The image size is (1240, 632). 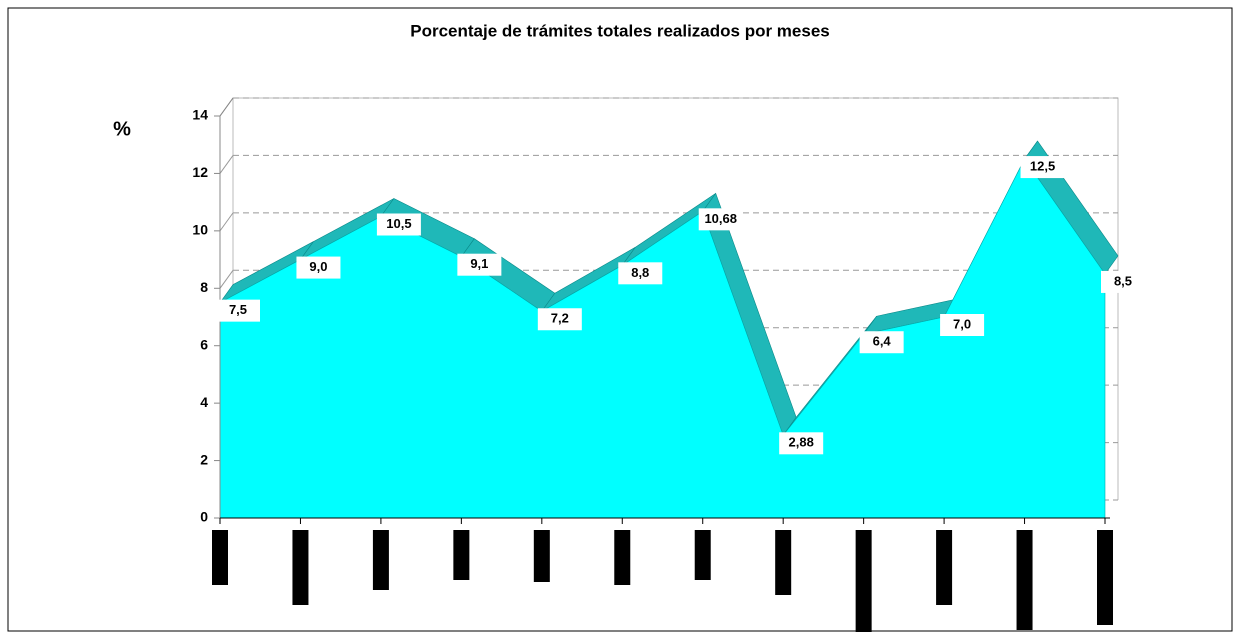 I want to click on data-label: 7,0, so click(x=962, y=323).